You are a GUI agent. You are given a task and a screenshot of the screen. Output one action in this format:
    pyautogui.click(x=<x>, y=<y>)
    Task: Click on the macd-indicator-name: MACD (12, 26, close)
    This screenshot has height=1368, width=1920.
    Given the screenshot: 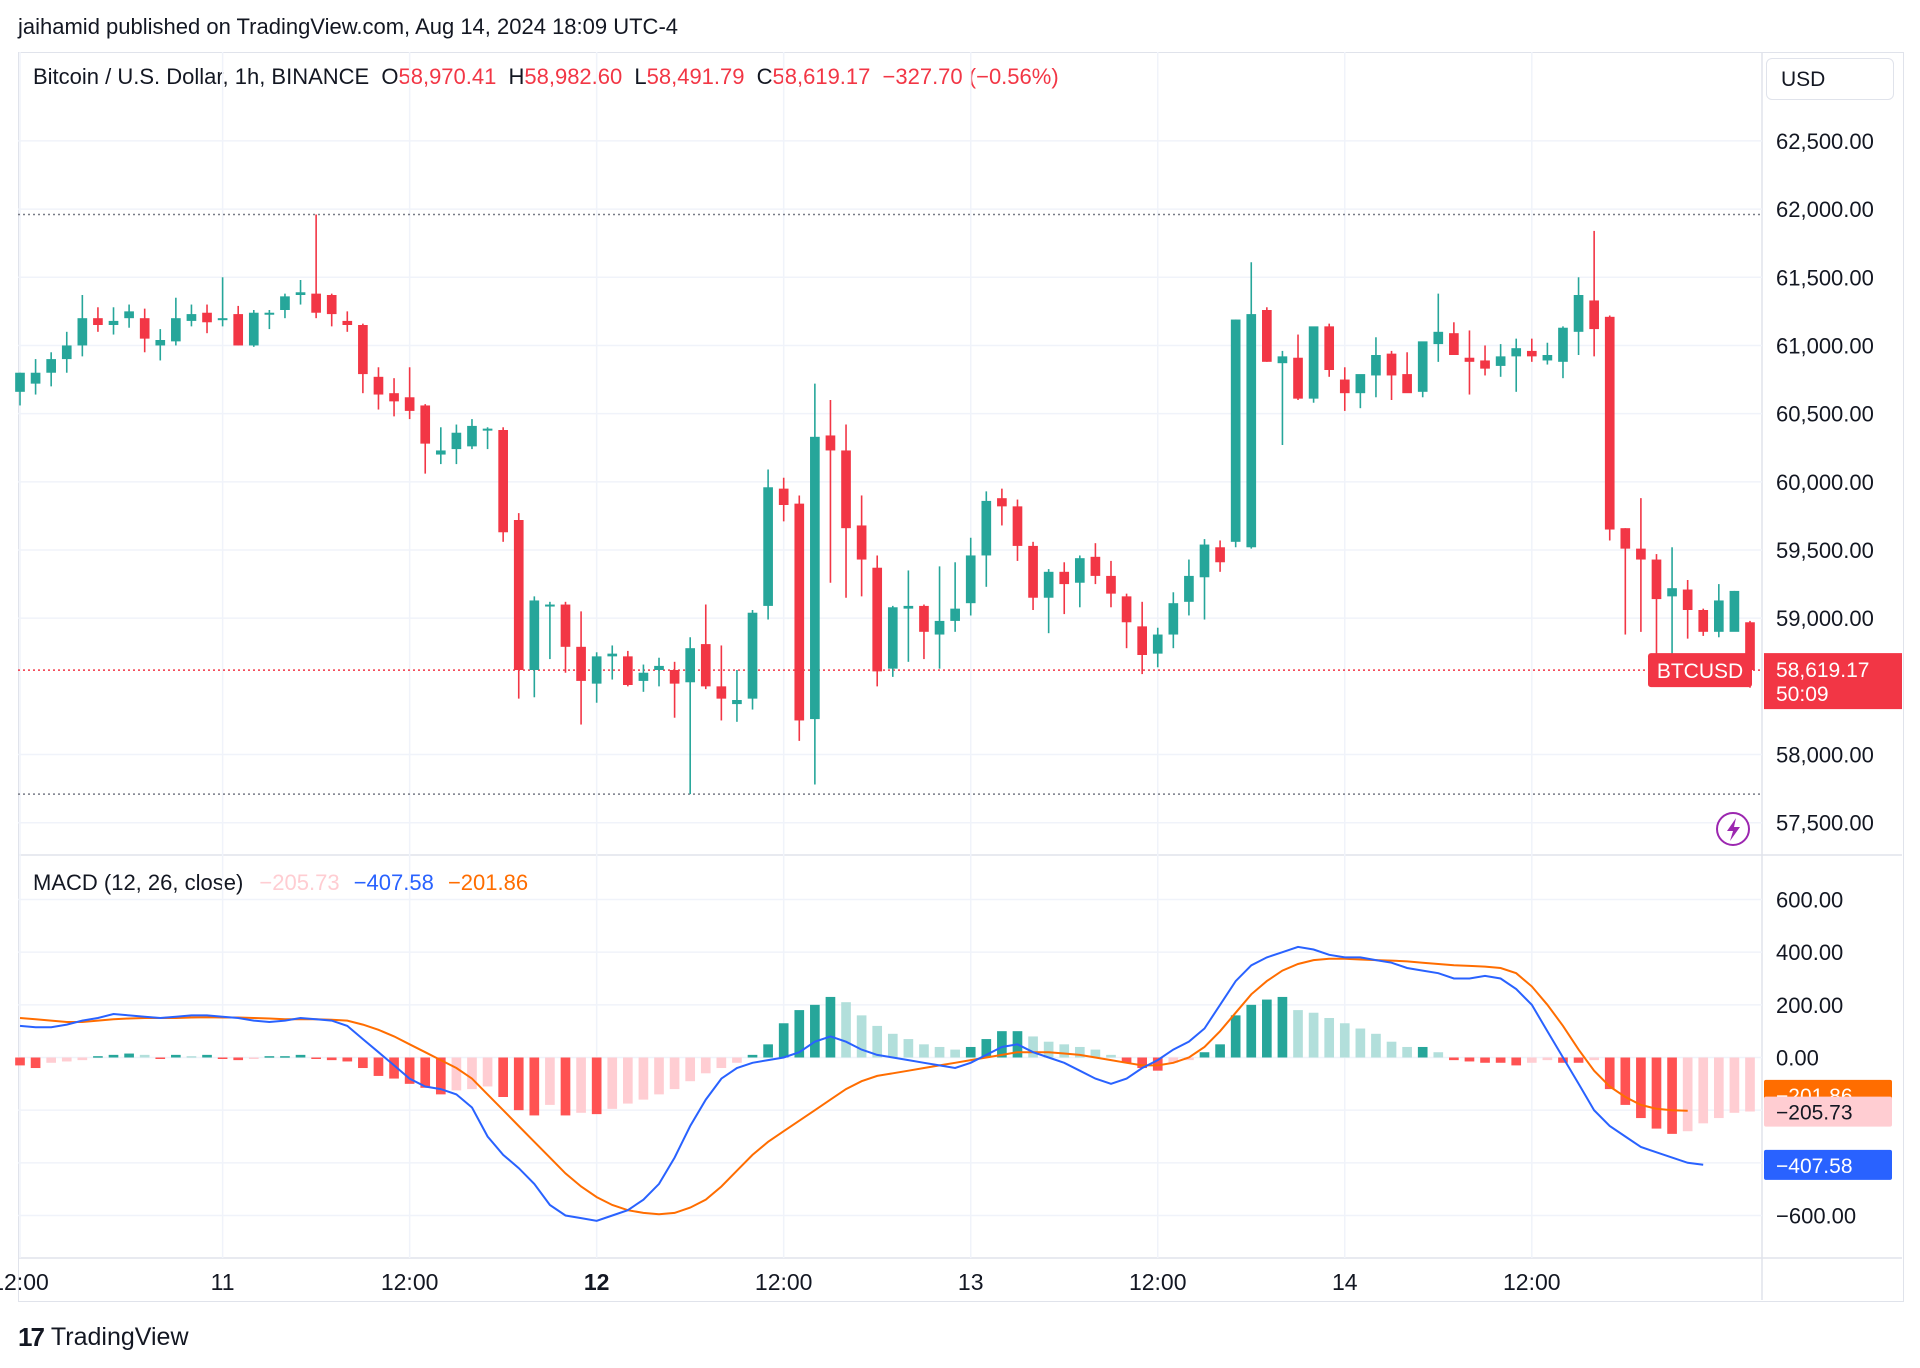 What is the action you would take?
    pyautogui.click(x=138, y=882)
    